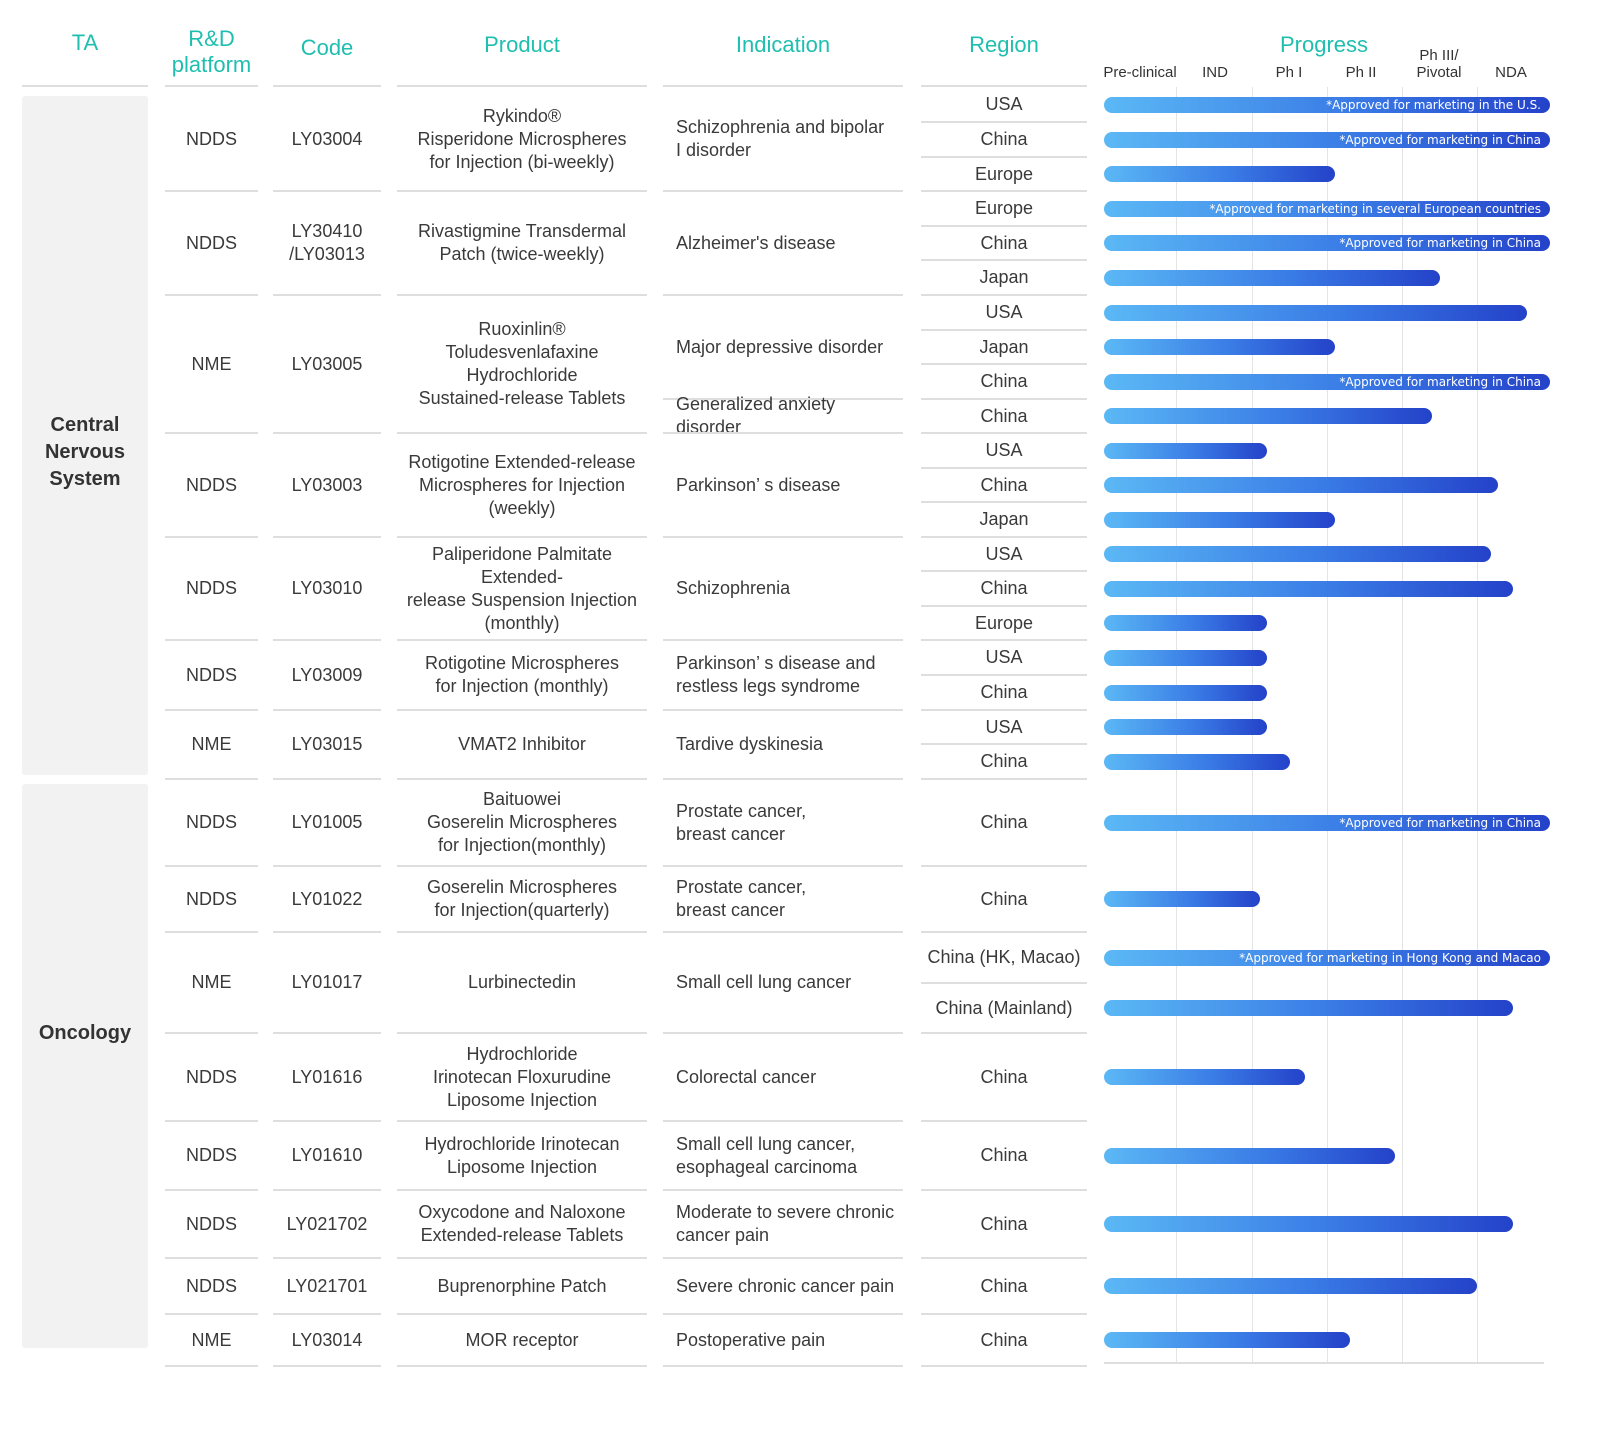 Image resolution: width=1600 pixels, height=1433 pixels. I want to click on platform-cell: NME, so click(211, 982).